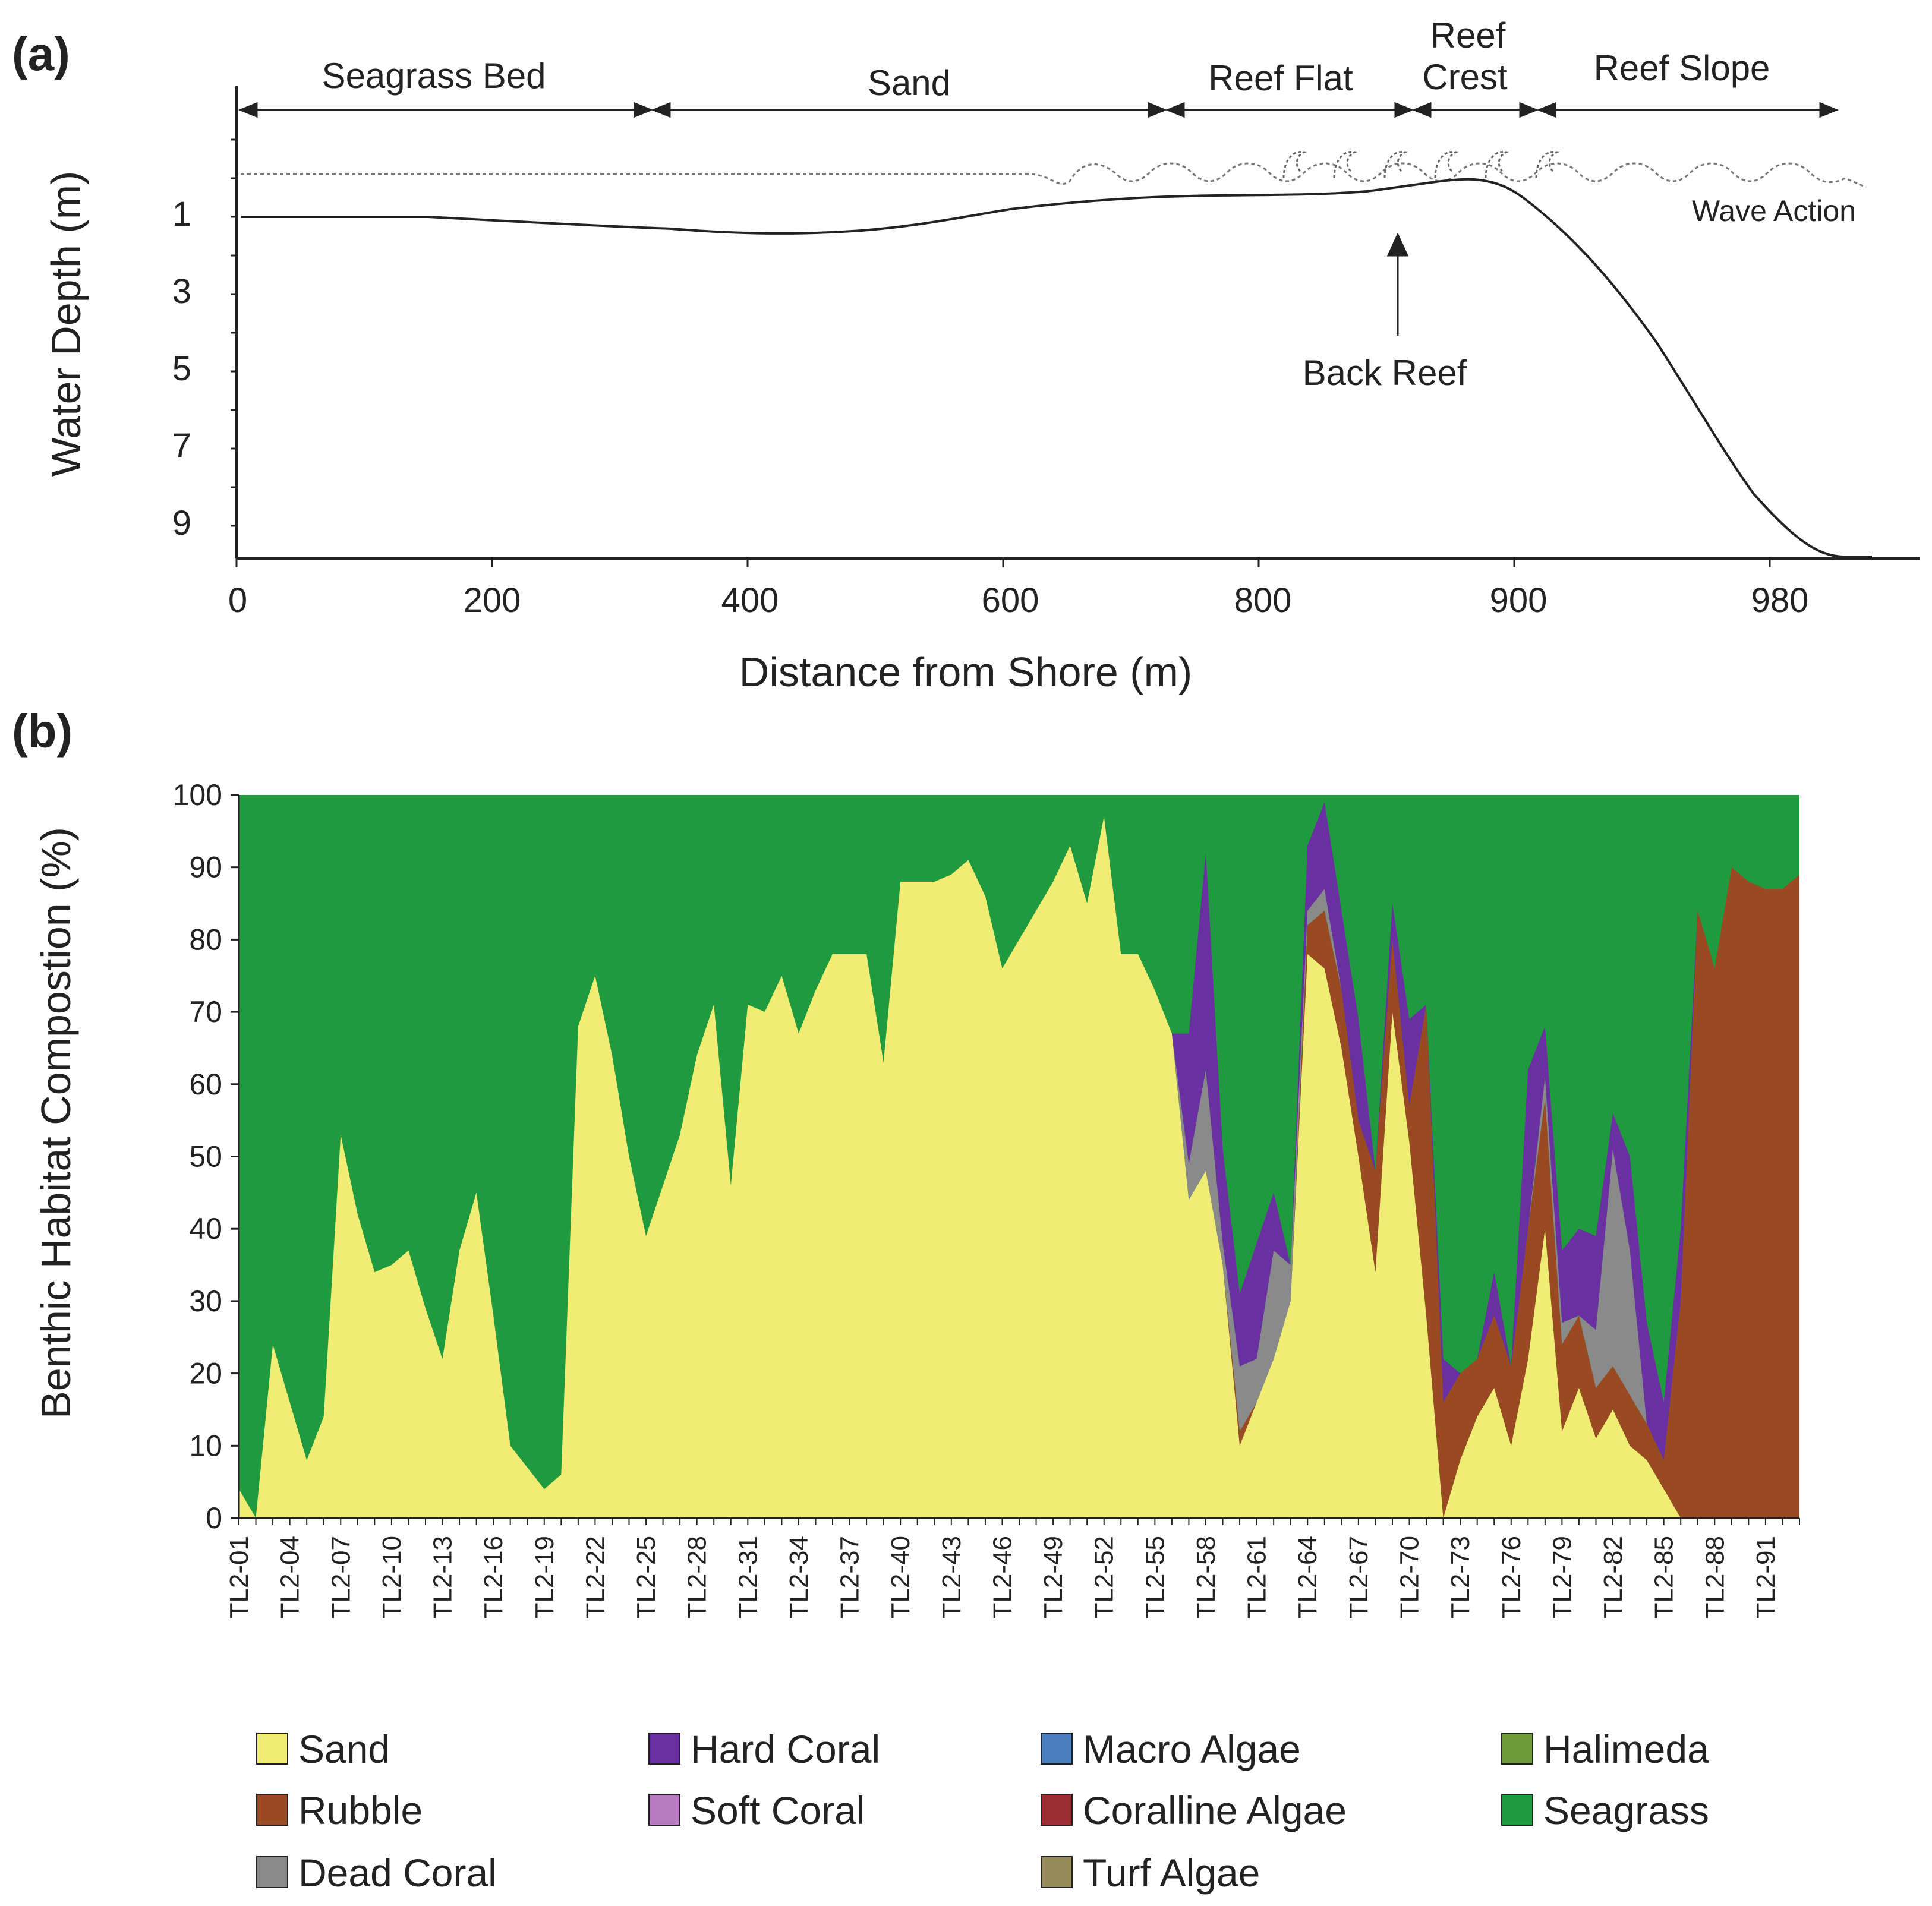 The image size is (1932, 1906). What do you see at coordinates (443, 1577) in the screenshot?
I see `panel-b-x-tick-label: TL2-13` at bounding box center [443, 1577].